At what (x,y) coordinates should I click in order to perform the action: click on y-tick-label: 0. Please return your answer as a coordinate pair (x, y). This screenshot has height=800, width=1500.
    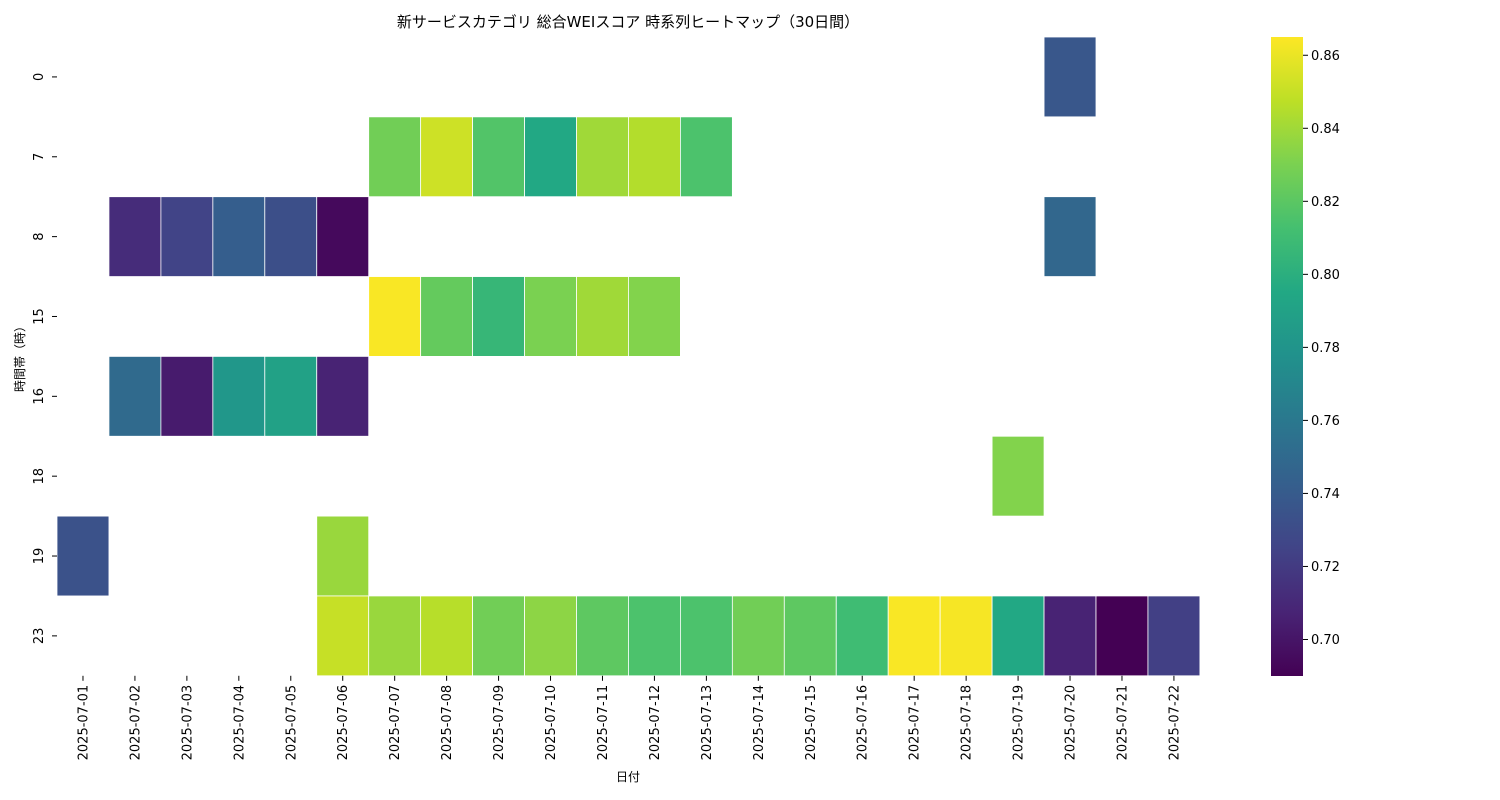
    Looking at the image, I should click on (39, 77).